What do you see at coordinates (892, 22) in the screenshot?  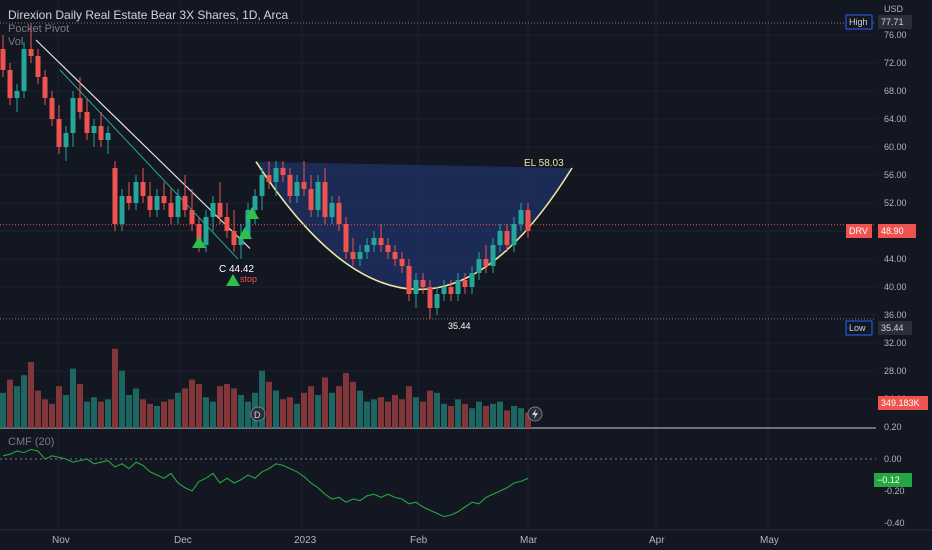 I see `high-value-label: 77.71` at bounding box center [892, 22].